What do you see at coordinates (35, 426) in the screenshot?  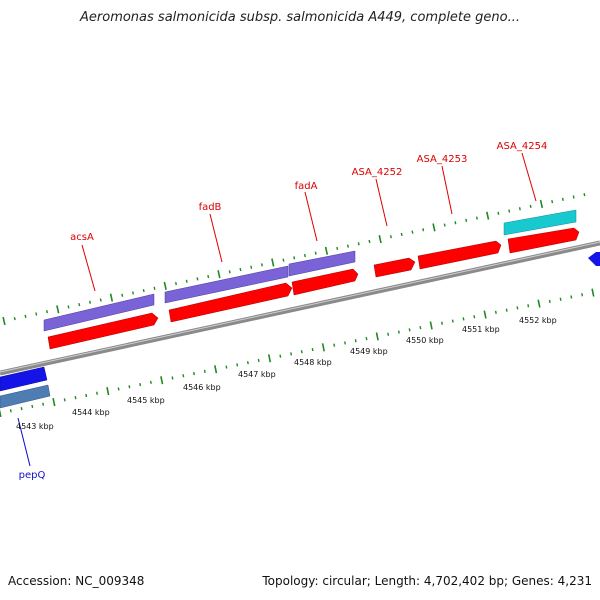 I see `scale-label: 4543 kbp` at bounding box center [35, 426].